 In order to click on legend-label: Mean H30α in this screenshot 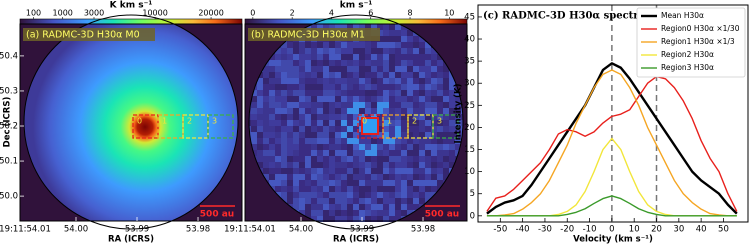, I will do `click(682, 15)`.